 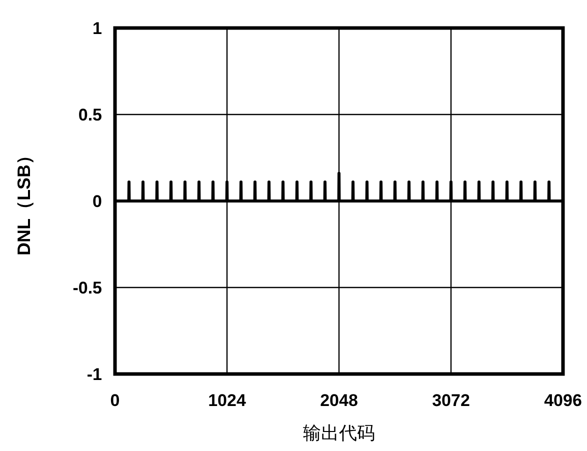 What do you see at coordinates (94, 374) in the screenshot?
I see `y-tick-label: -1` at bounding box center [94, 374].